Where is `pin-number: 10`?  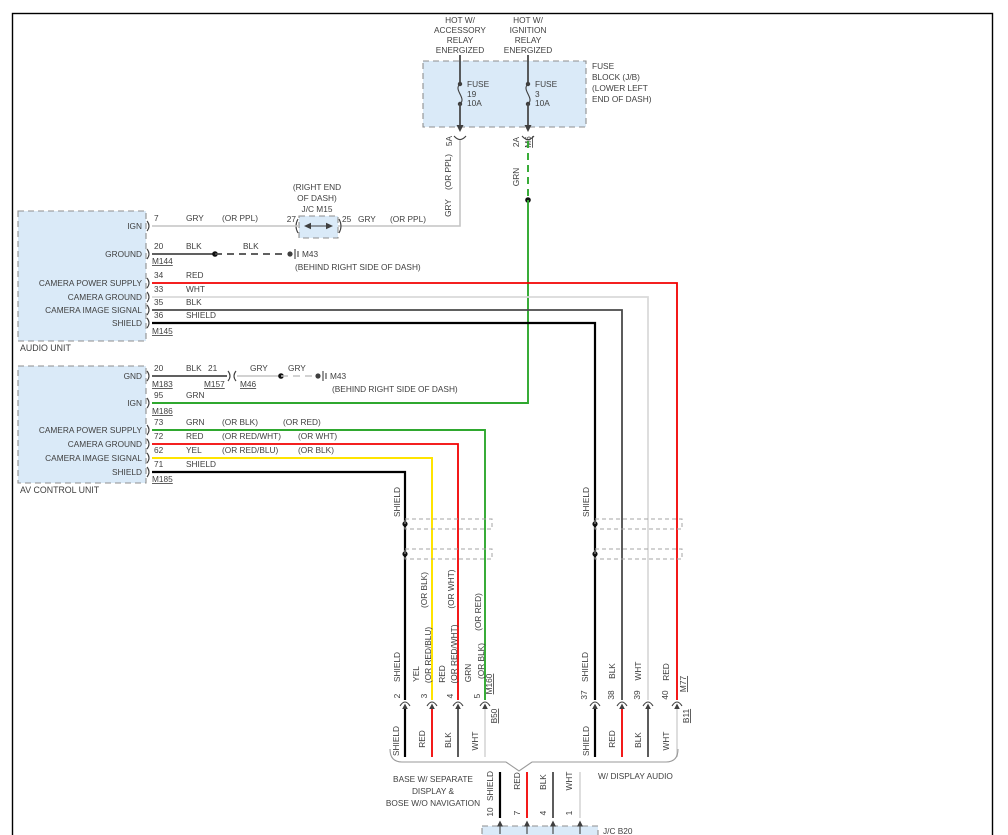
pin-number: 10 is located at coordinates (490, 812).